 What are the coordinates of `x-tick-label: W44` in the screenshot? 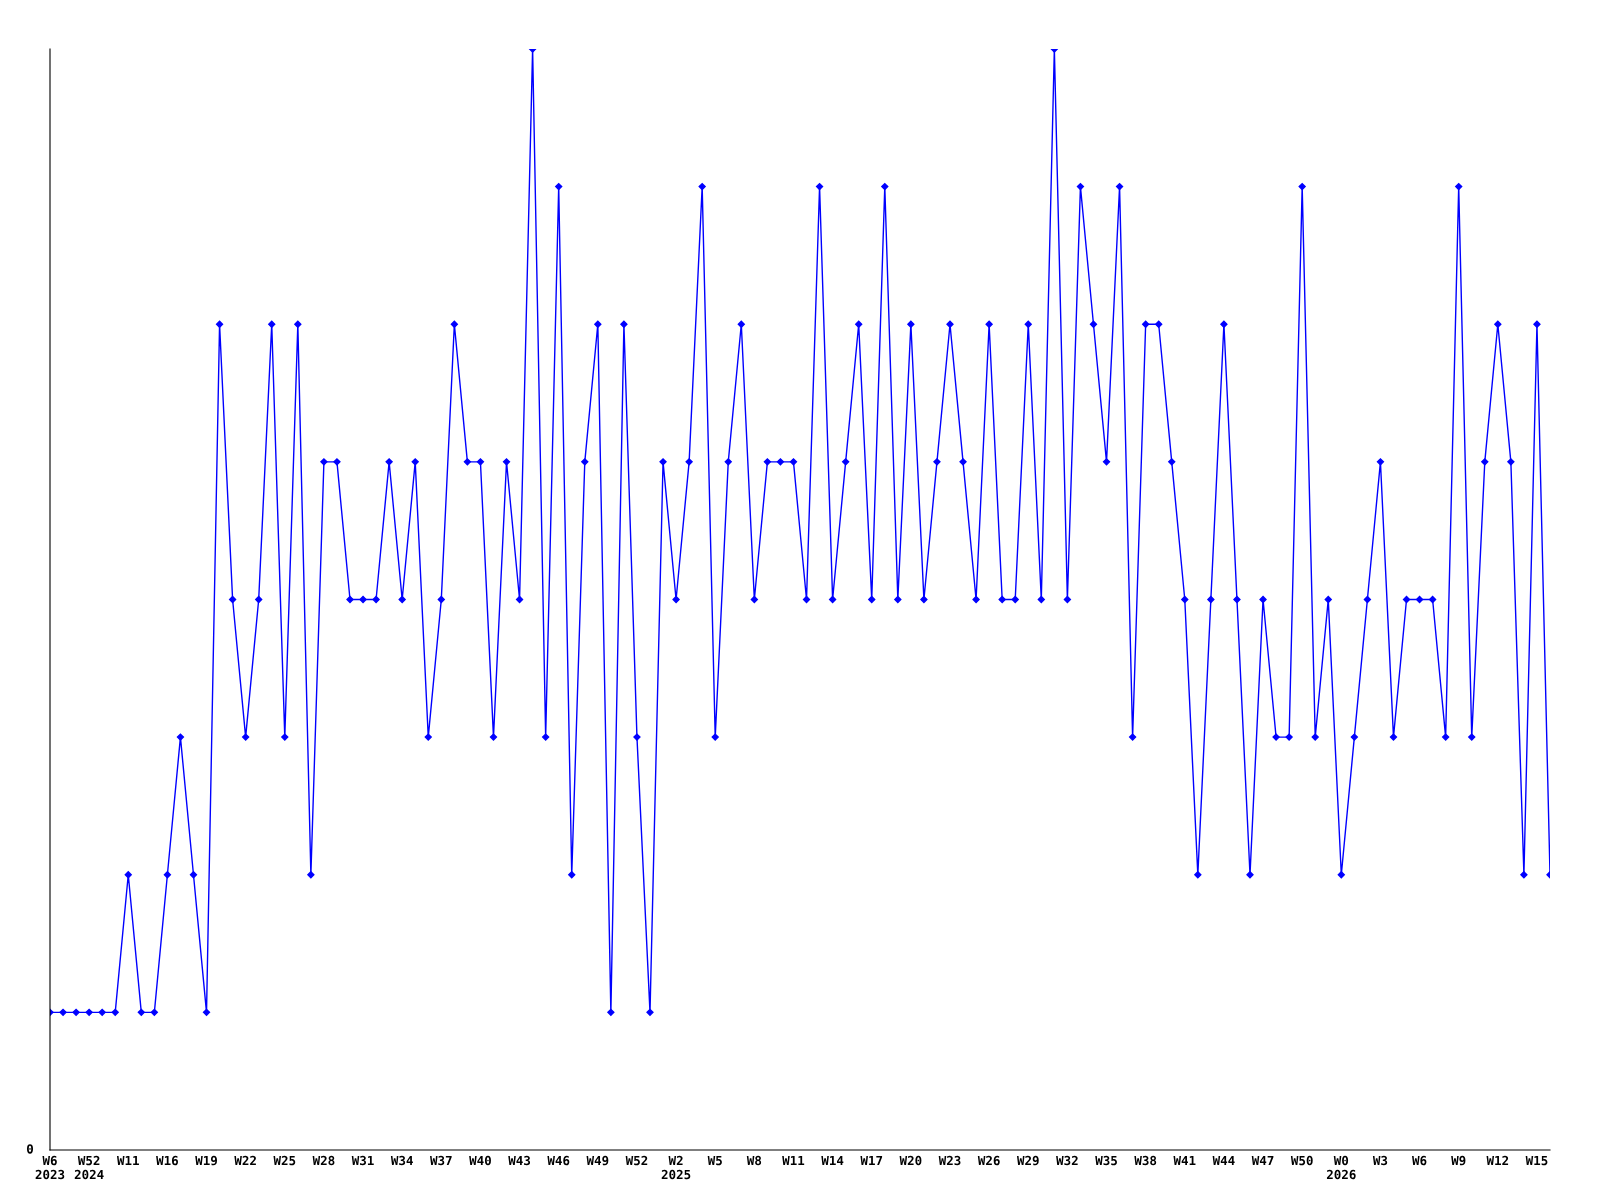 It's located at (1223, 1160).